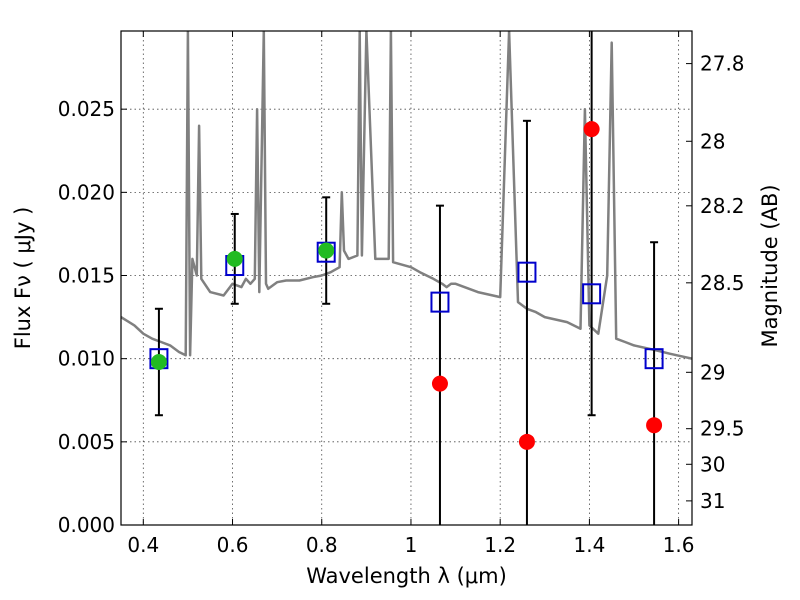 The height and width of the screenshot is (600, 800). Describe the element at coordinates (722, 283) in the screenshot. I see `right-tick-label: 28.5` at that location.